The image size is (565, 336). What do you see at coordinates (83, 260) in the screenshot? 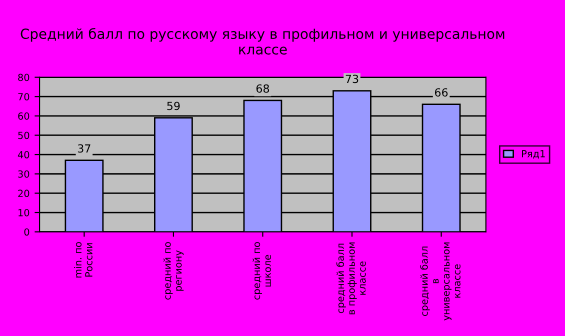
I see `x-tick-label: min. по России` at bounding box center [83, 260].